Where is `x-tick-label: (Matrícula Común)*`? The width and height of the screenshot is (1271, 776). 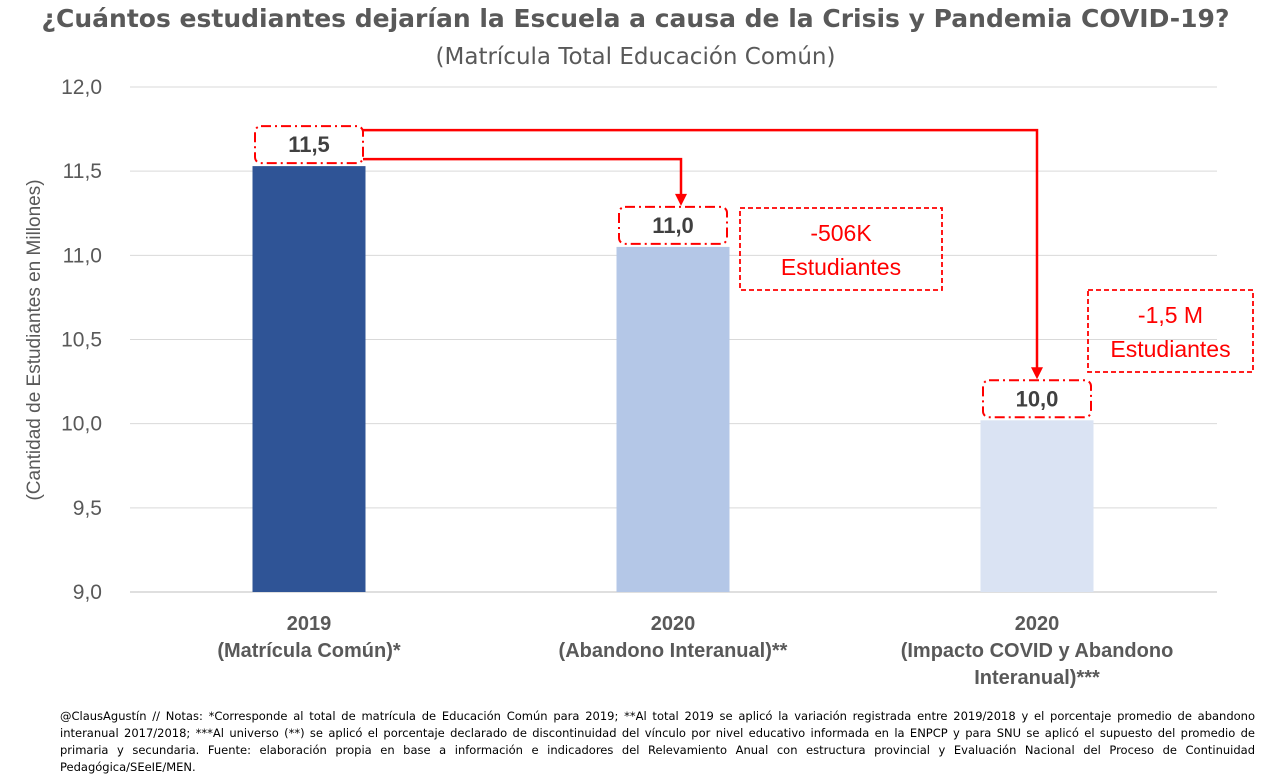
x-tick-label: (Matrícula Común)* is located at coordinates (309, 651).